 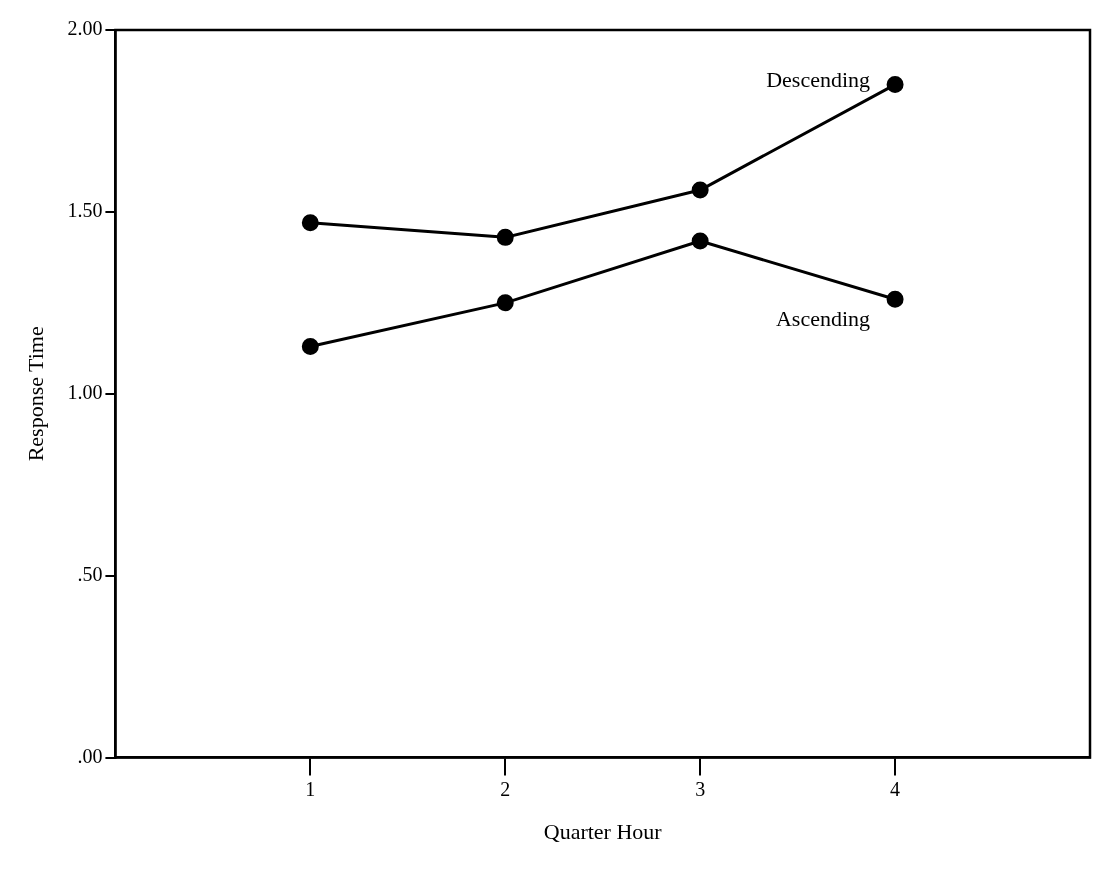 What do you see at coordinates (85, 210) in the screenshot?
I see `y-tick-label: 1.50` at bounding box center [85, 210].